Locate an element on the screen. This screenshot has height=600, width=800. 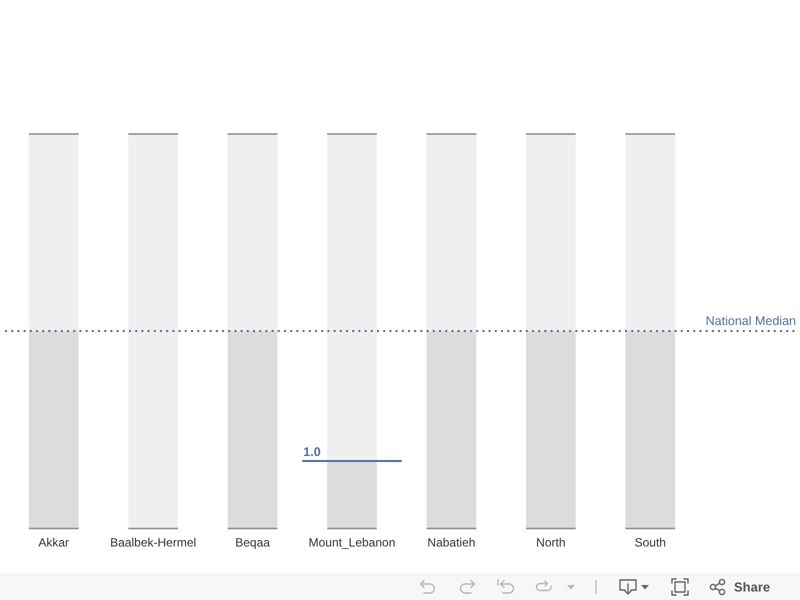
ref-line-label: National Median is located at coordinates (751, 321).